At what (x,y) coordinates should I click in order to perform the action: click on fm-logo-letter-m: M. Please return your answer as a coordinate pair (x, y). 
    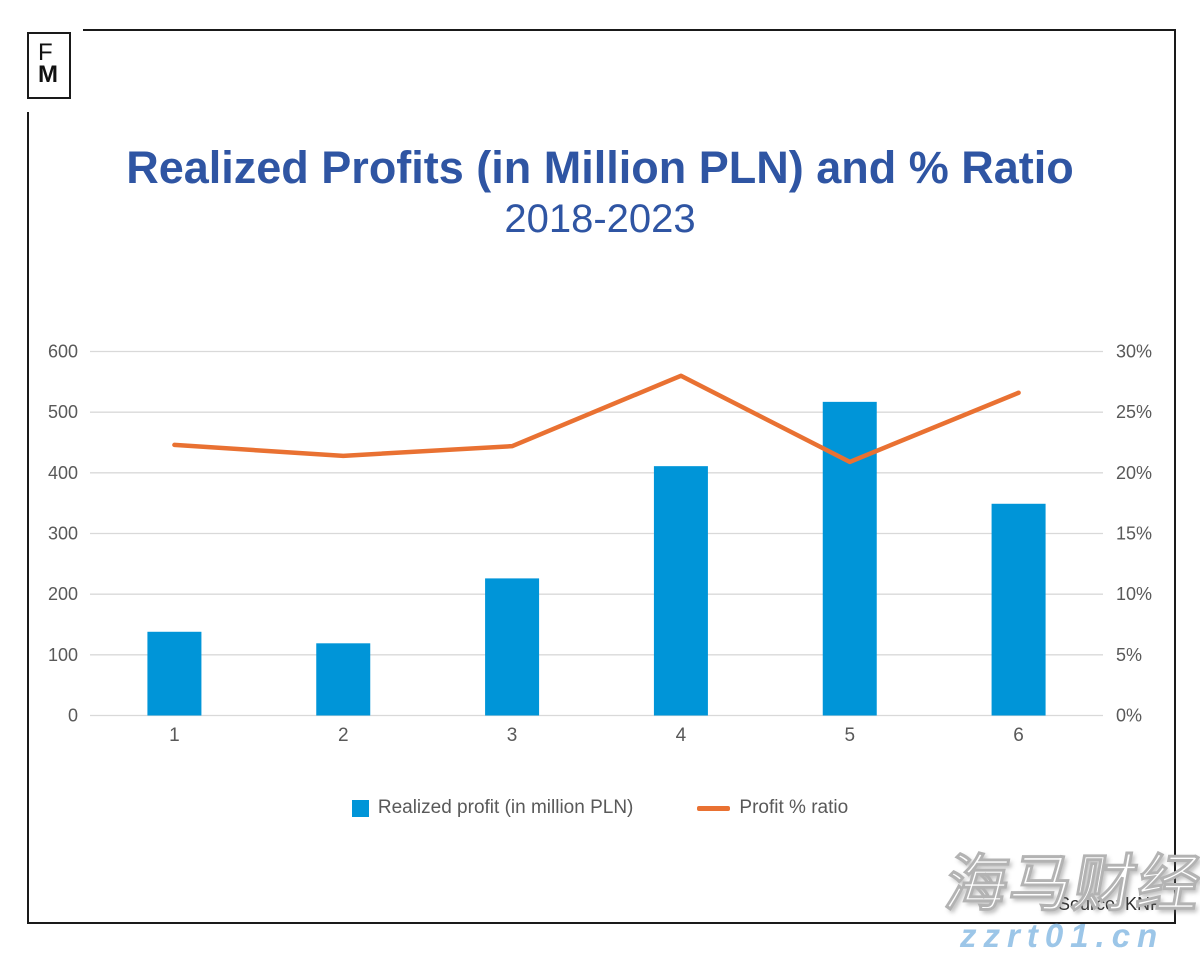
    Looking at the image, I should click on (48, 74).